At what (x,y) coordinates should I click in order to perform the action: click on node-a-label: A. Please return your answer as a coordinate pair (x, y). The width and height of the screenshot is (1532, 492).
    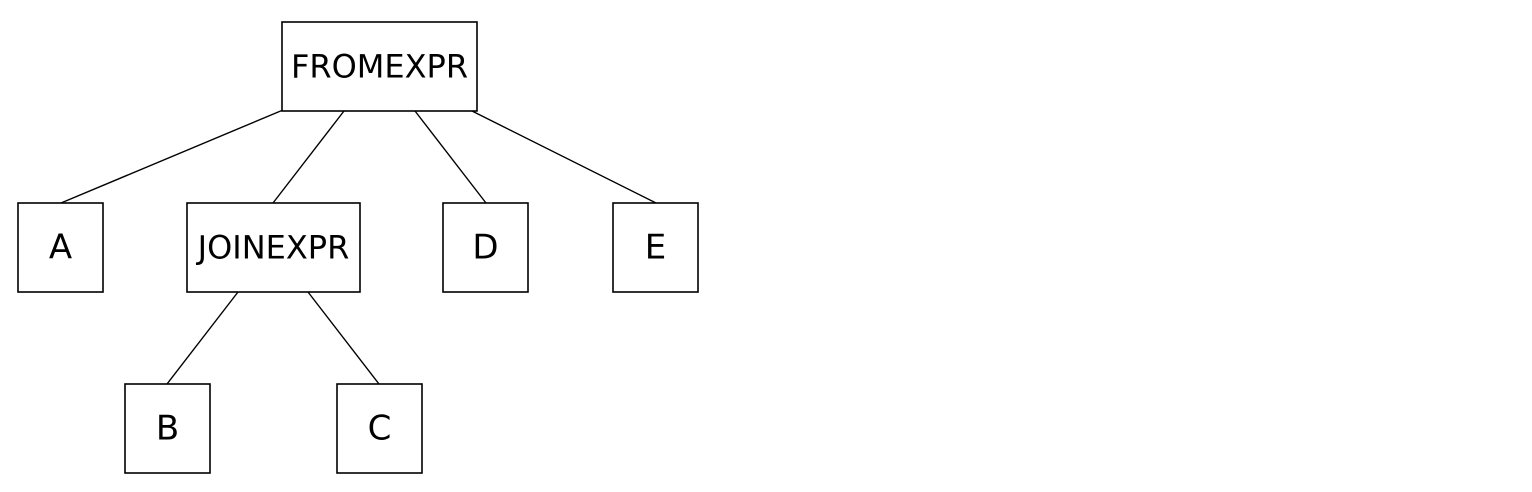
    Looking at the image, I should click on (60, 248).